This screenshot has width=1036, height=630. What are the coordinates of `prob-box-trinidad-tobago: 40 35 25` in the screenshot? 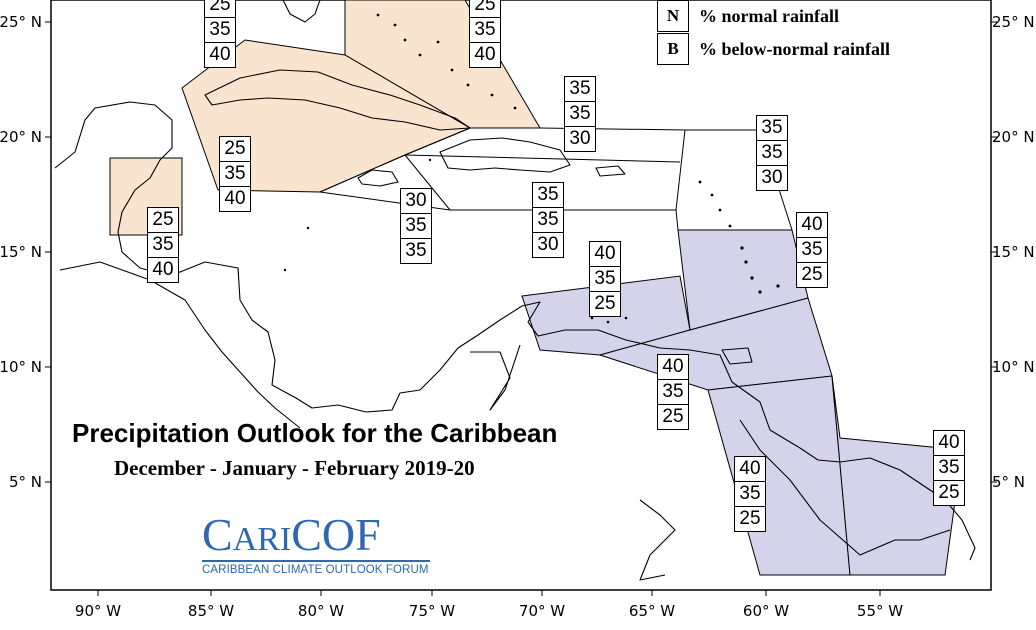 It's located at (673, 392).